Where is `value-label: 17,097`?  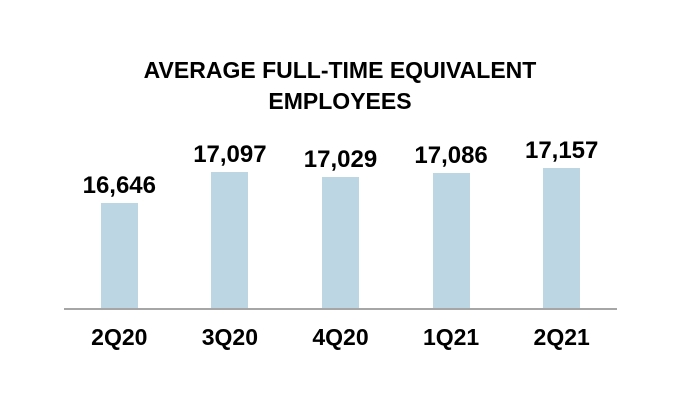
value-label: 17,097 is located at coordinates (230, 154).